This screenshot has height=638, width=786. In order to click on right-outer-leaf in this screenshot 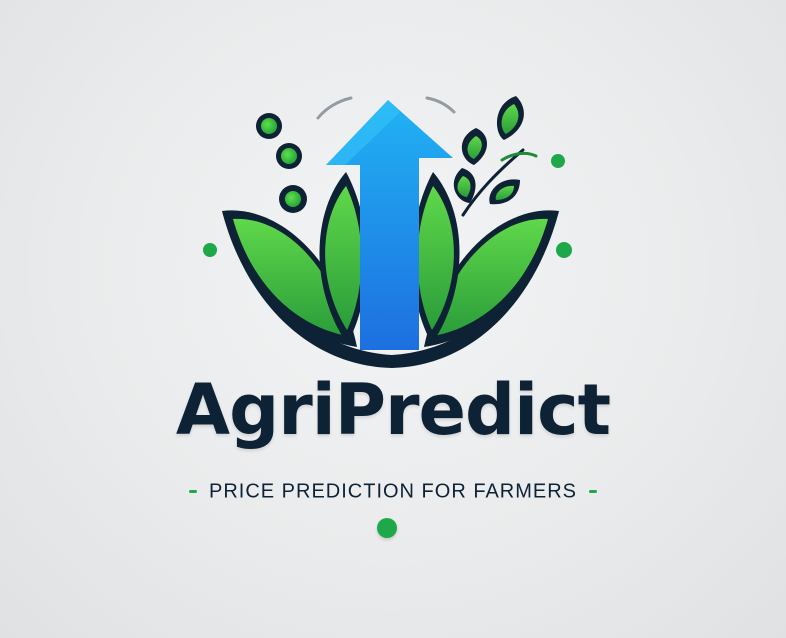, I will do `click(491, 278)`.